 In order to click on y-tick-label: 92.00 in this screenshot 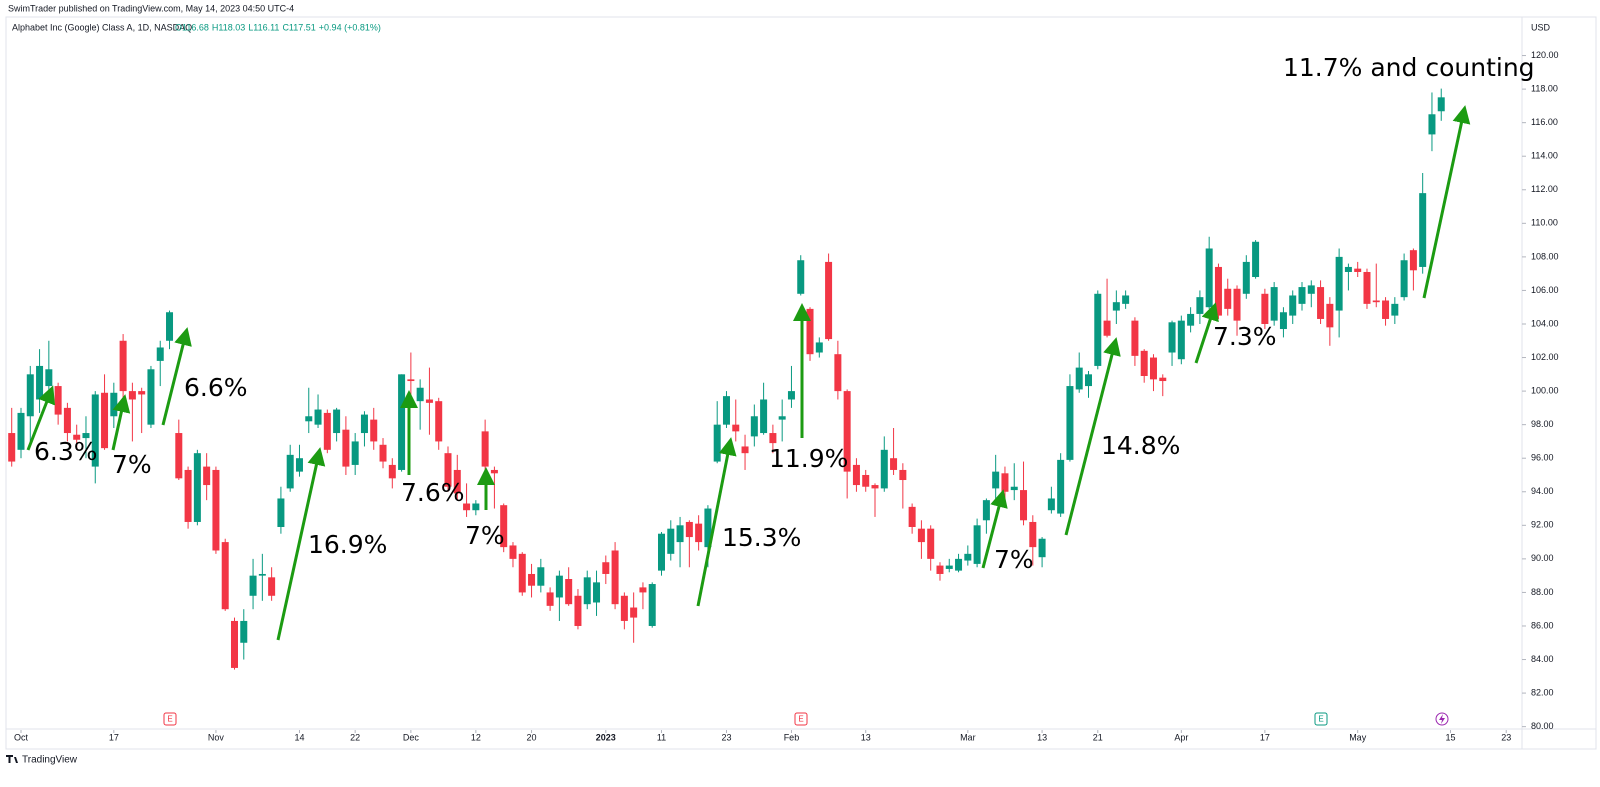, I will do `click(1542, 525)`.